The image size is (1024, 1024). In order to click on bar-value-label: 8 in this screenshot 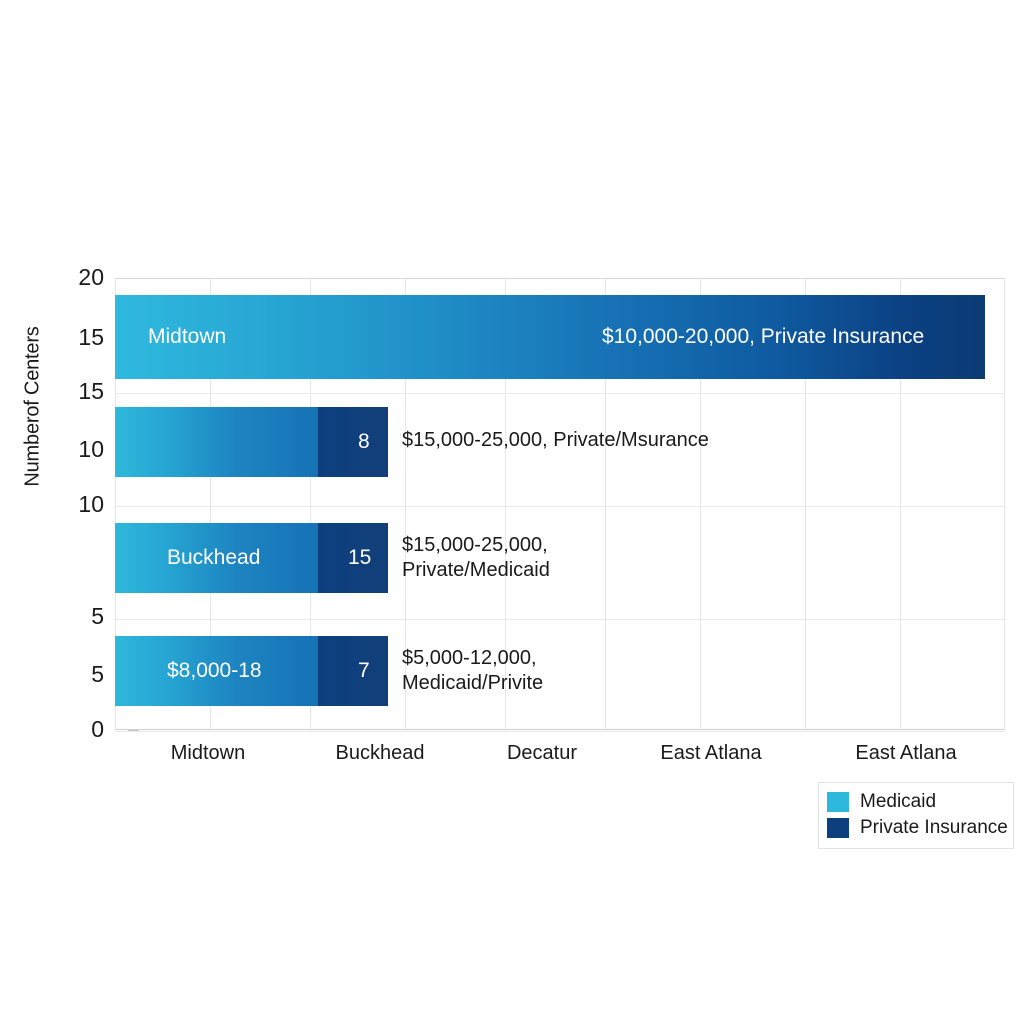, I will do `click(364, 441)`.